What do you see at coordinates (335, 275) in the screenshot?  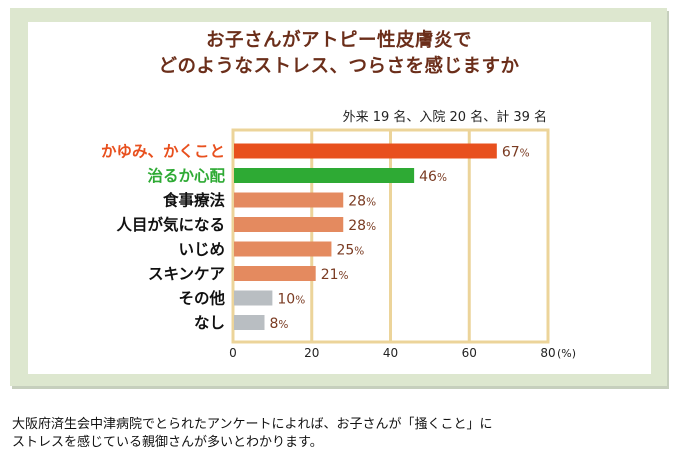 I see `value-label-5: 21%` at bounding box center [335, 275].